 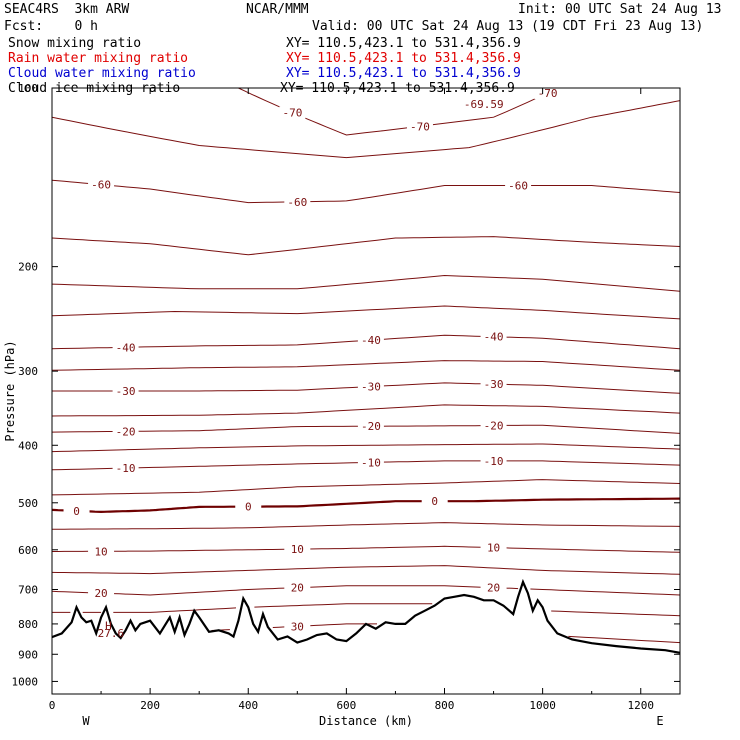 What do you see at coordinates (366, 721) in the screenshot?
I see `x-axis-label: Distance (km)` at bounding box center [366, 721].